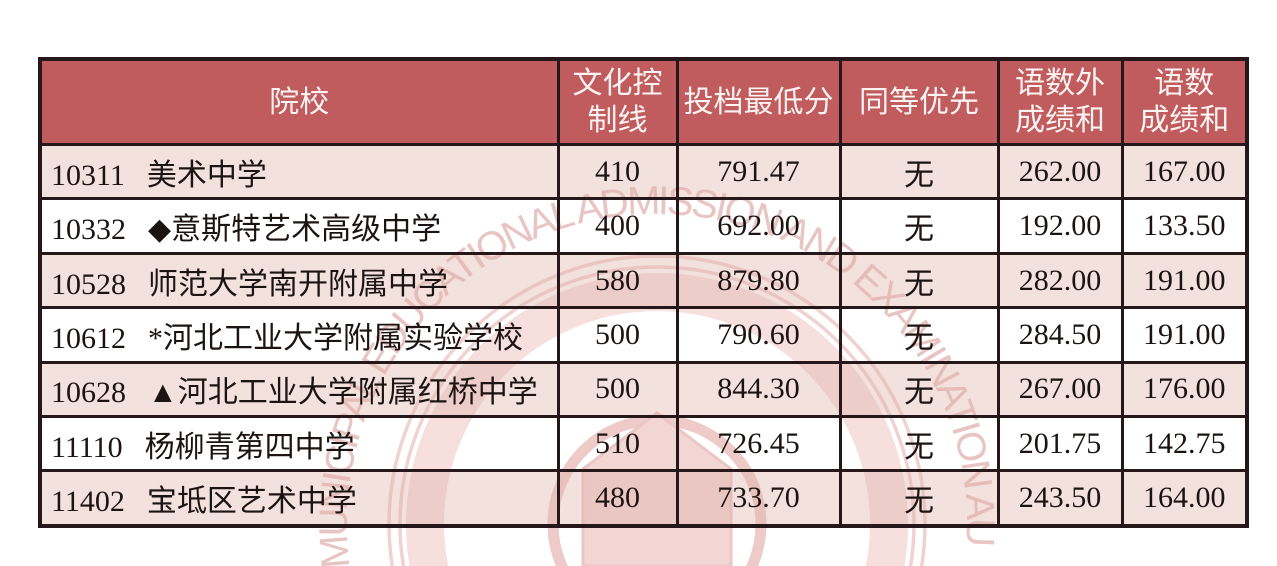 The image size is (1277, 566). What do you see at coordinates (251, 502) in the screenshot?
I see `school-name: 宝坻区艺术中学` at bounding box center [251, 502].